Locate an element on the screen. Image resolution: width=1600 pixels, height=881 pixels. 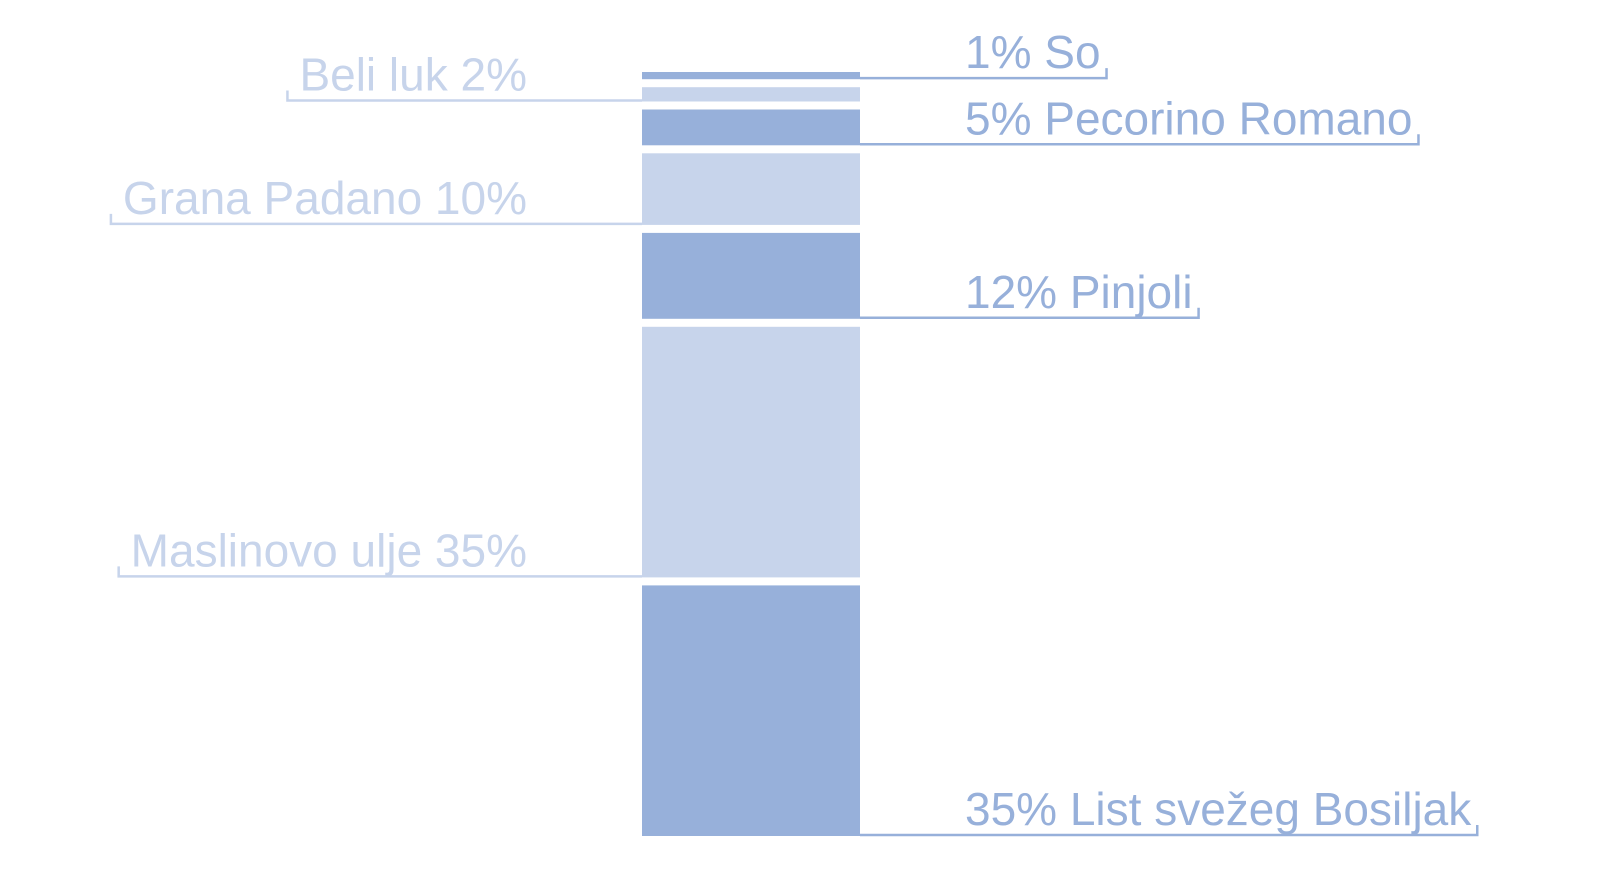
leader-line-so is located at coordinates (984, 74).